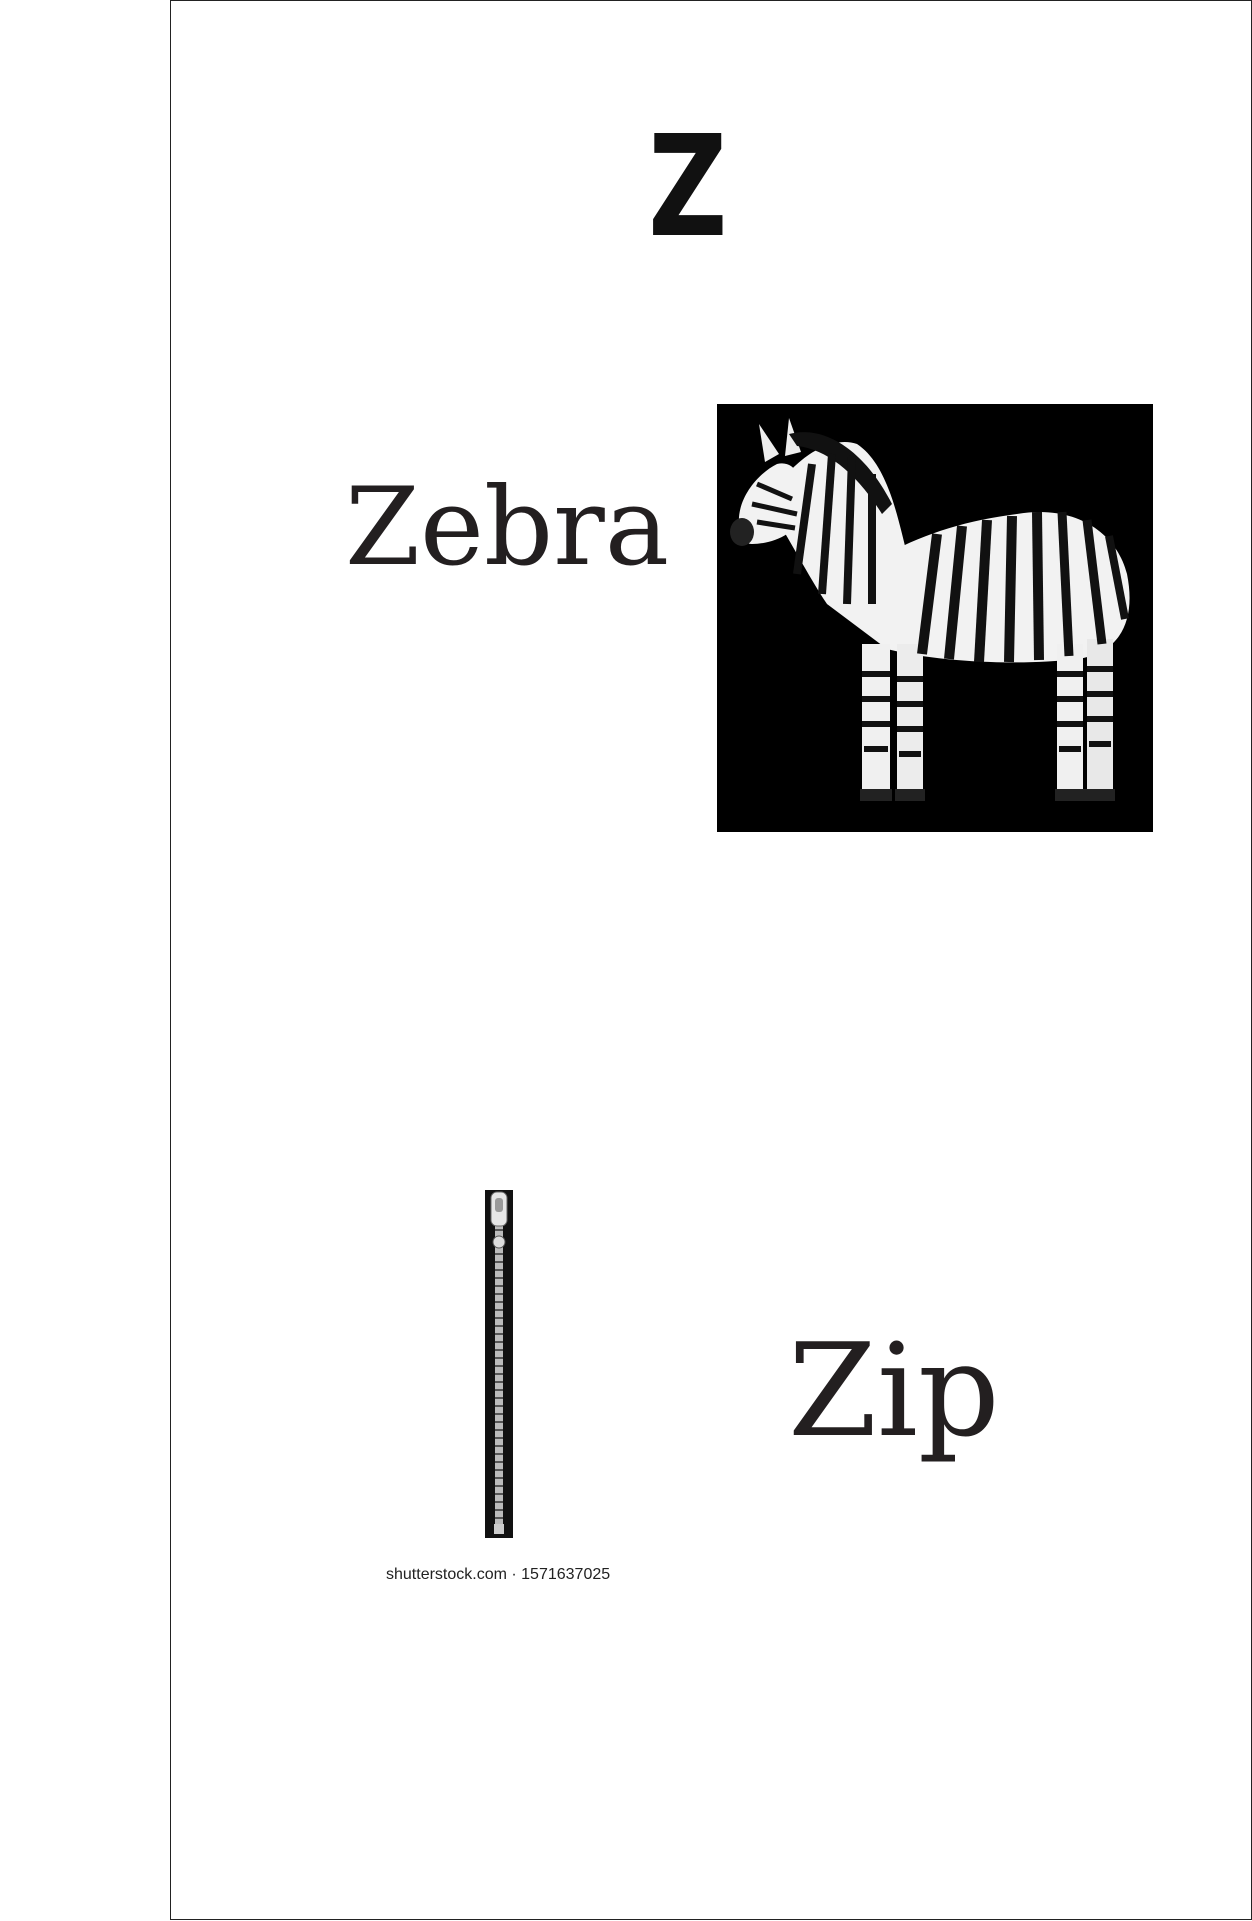 The height and width of the screenshot is (1921, 1252). What do you see at coordinates (687, 187) in the screenshot?
I see `page-letter: Z` at bounding box center [687, 187].